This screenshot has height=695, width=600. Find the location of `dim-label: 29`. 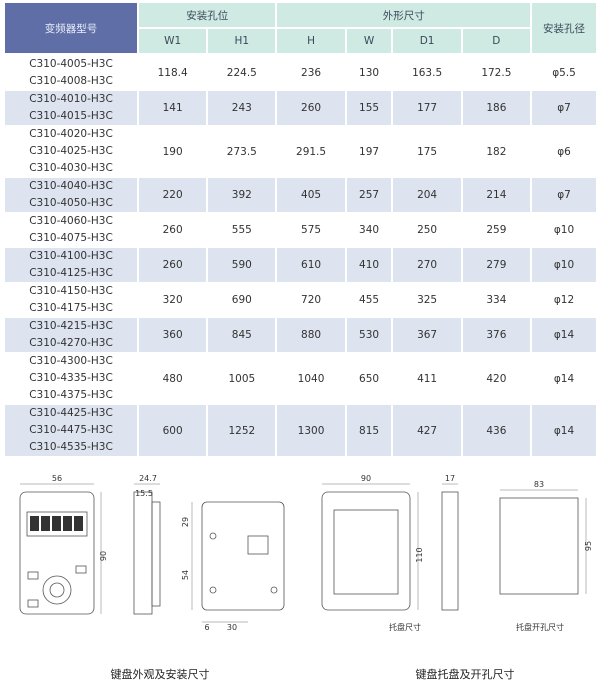

dim-label: 29 is located at coordinates (185, 522).